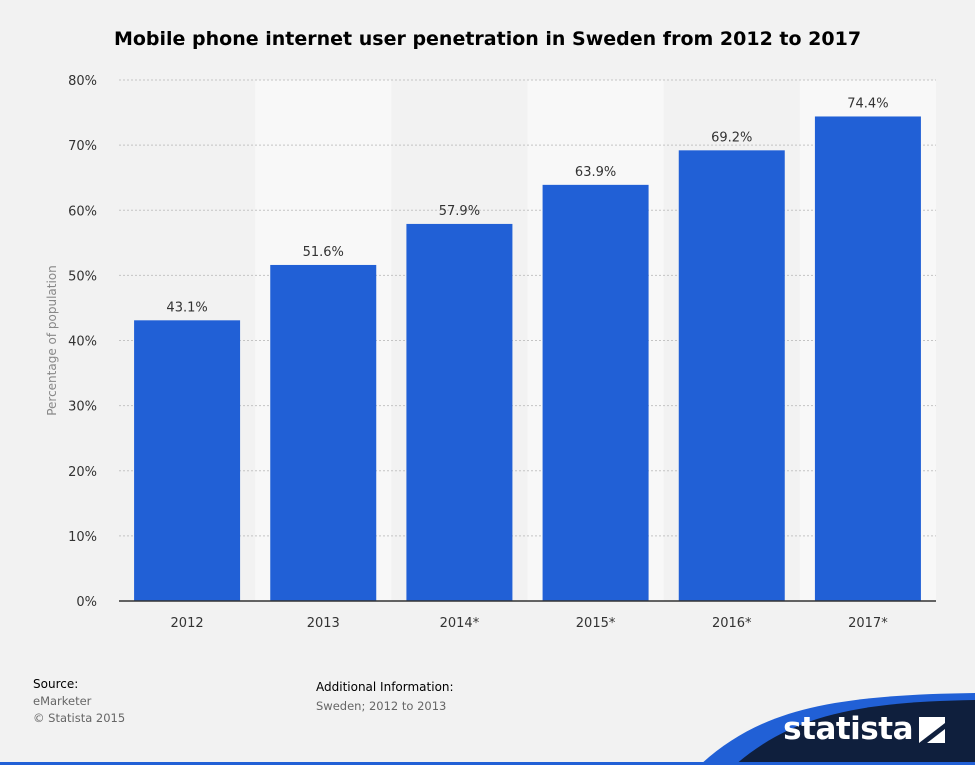  I want to click on data-label: 43.1%, so click(186, 307).